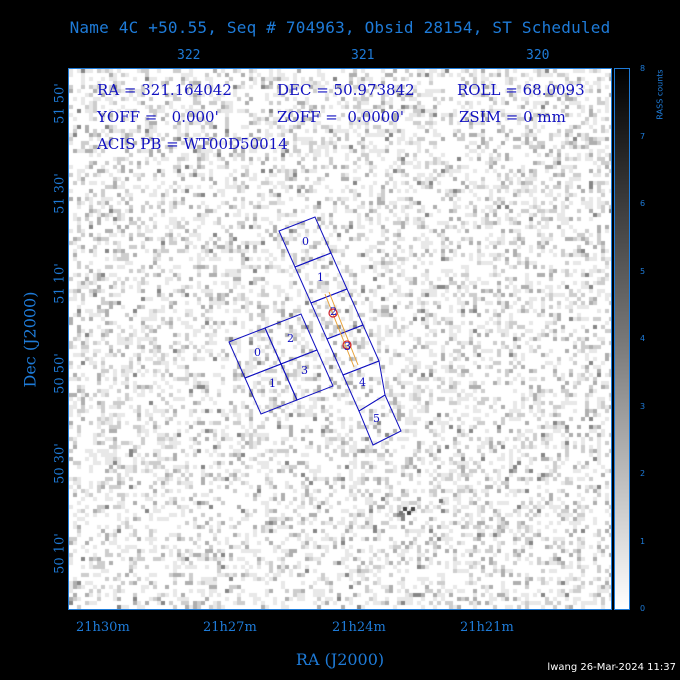 Image resolution: width=680 pixels, height=680 pixels. I want to click on ccd-i-label: 0, so click(257, 352).